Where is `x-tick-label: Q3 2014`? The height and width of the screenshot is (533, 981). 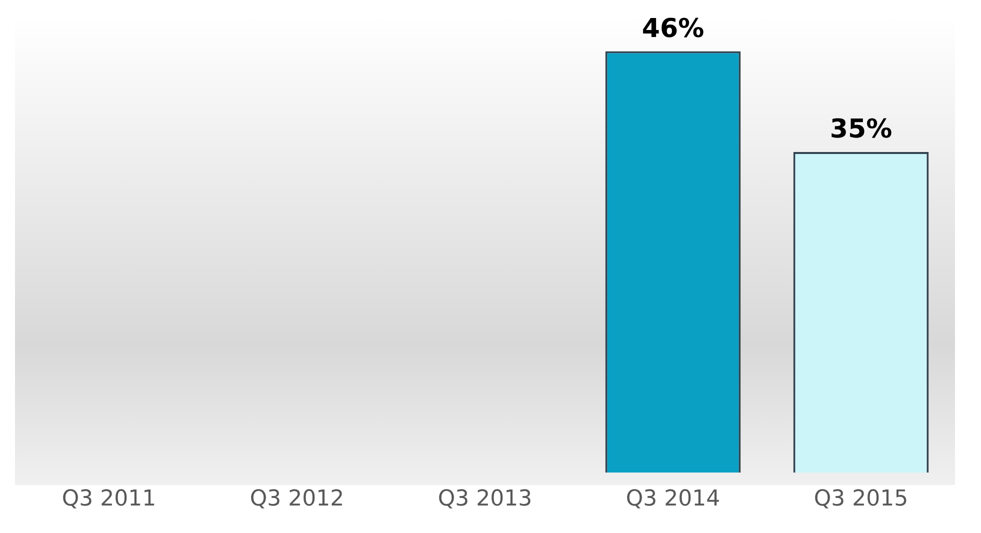
x-tick-label: Q3 2014 is located at coordinates (673, 499).